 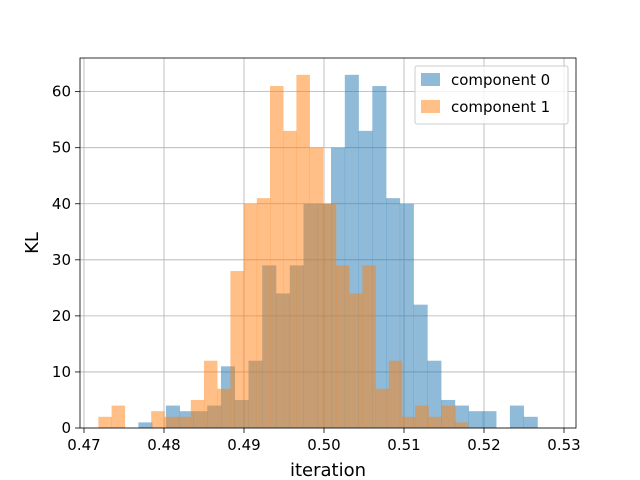 I want to click on x-tick-label: 0.50, so click(x=323, y=445).